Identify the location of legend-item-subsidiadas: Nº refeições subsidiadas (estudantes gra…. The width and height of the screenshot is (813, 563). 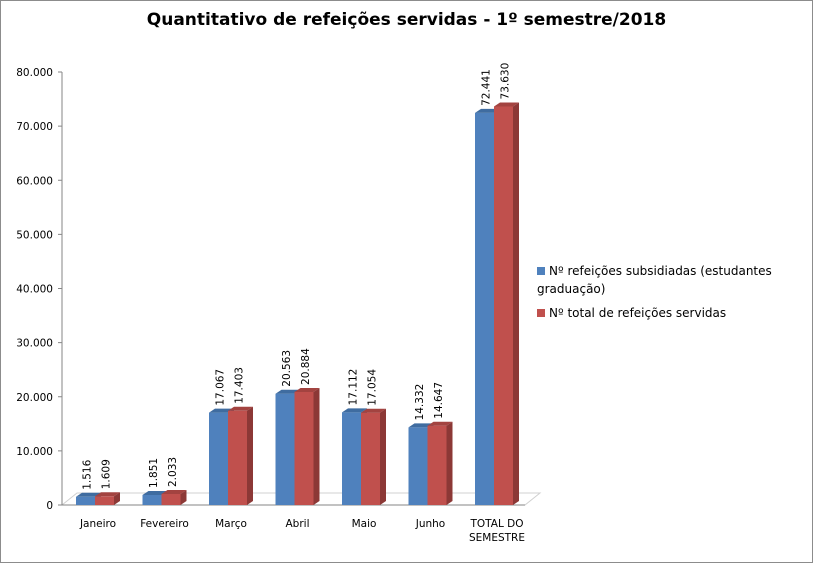
(667, 280).